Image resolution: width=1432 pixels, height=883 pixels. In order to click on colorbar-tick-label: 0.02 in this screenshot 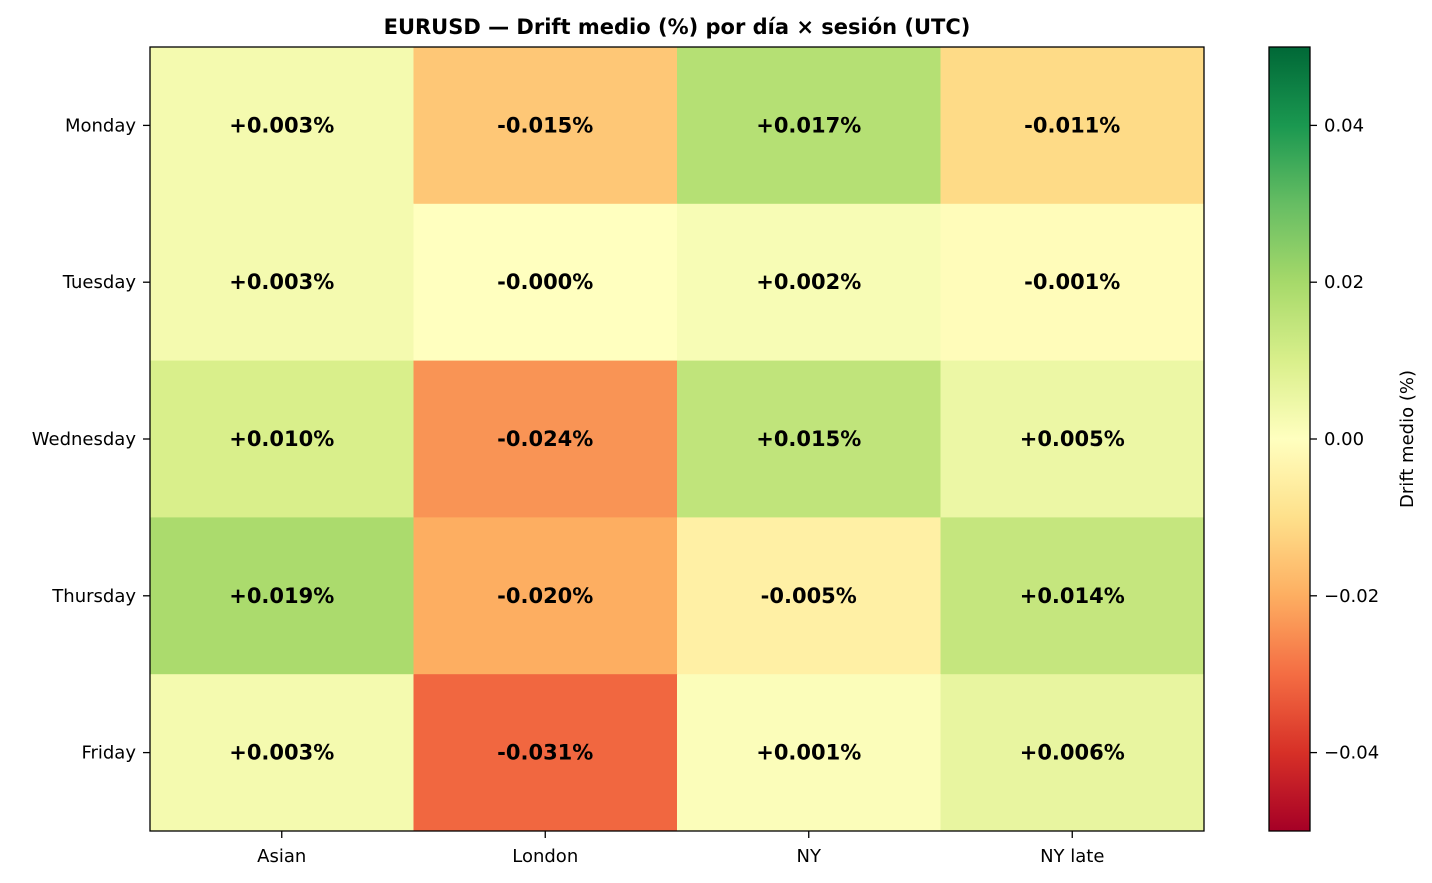, I will do `click(1344, 282)`.